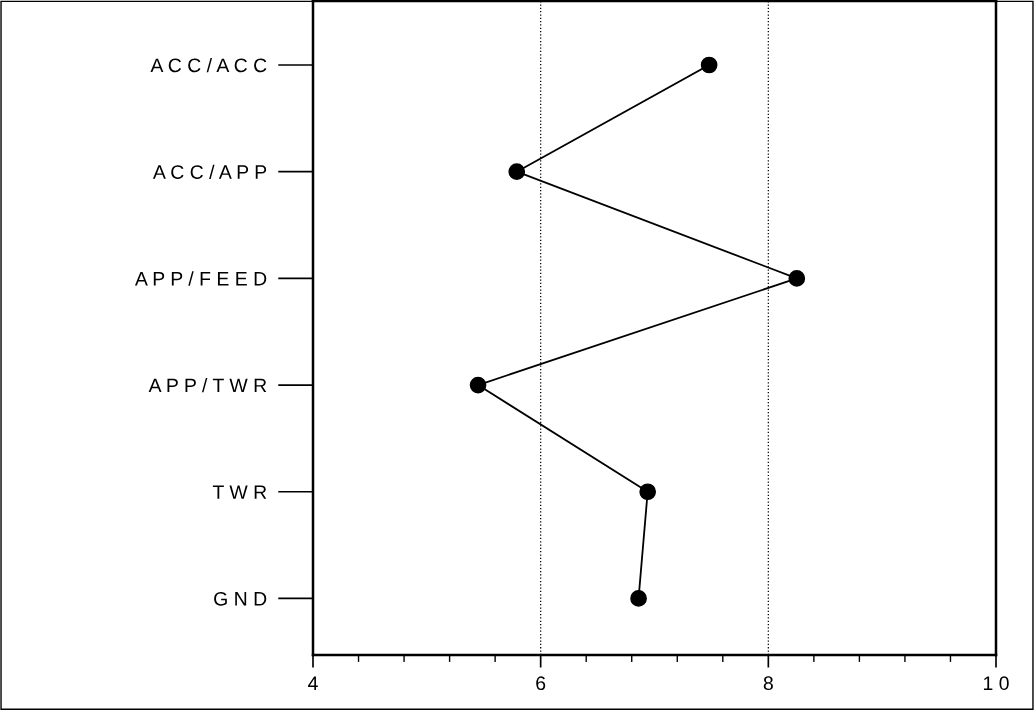 The width and height of the screenshot is (1034, 710). What do you see at coordinates (200, 278) in the screenshot?
I see `y-tick-label: A P P / F E E D` at bounding box center [200, 278].